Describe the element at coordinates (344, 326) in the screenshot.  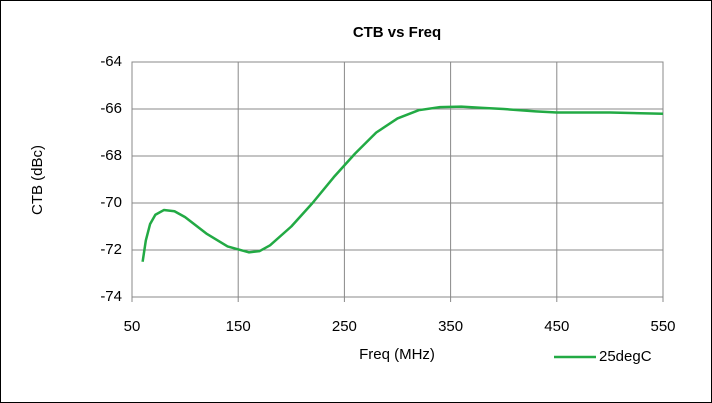
I see `x-tick-label: 250` at that location.